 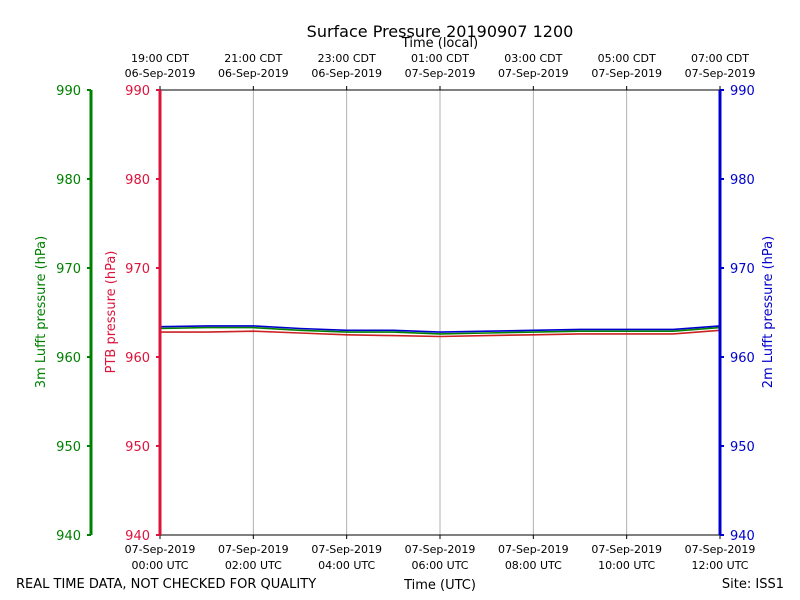 What do you see at coordinates (253, 58) in the screenshot?
I see `top-tick-label-time: 21:00 CDT` at bounding box center [253, 58].